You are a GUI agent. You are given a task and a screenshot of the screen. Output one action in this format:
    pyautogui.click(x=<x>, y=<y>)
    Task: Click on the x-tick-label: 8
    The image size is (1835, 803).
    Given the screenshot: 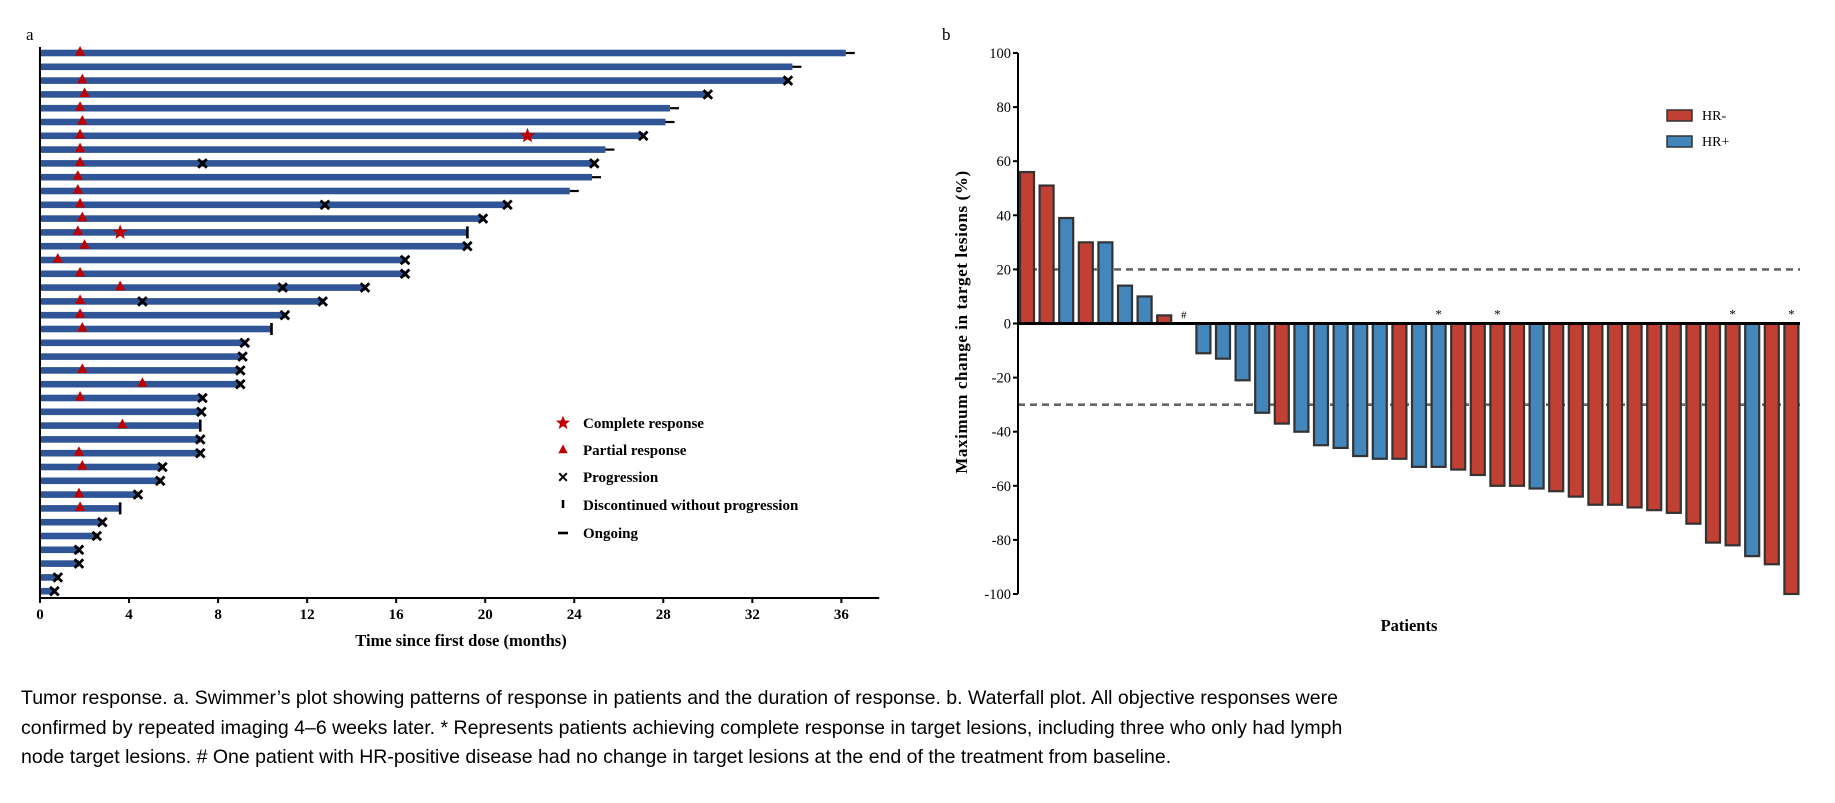 What is the action you would take?
    pyautogui.click(x=218, y=615)
    